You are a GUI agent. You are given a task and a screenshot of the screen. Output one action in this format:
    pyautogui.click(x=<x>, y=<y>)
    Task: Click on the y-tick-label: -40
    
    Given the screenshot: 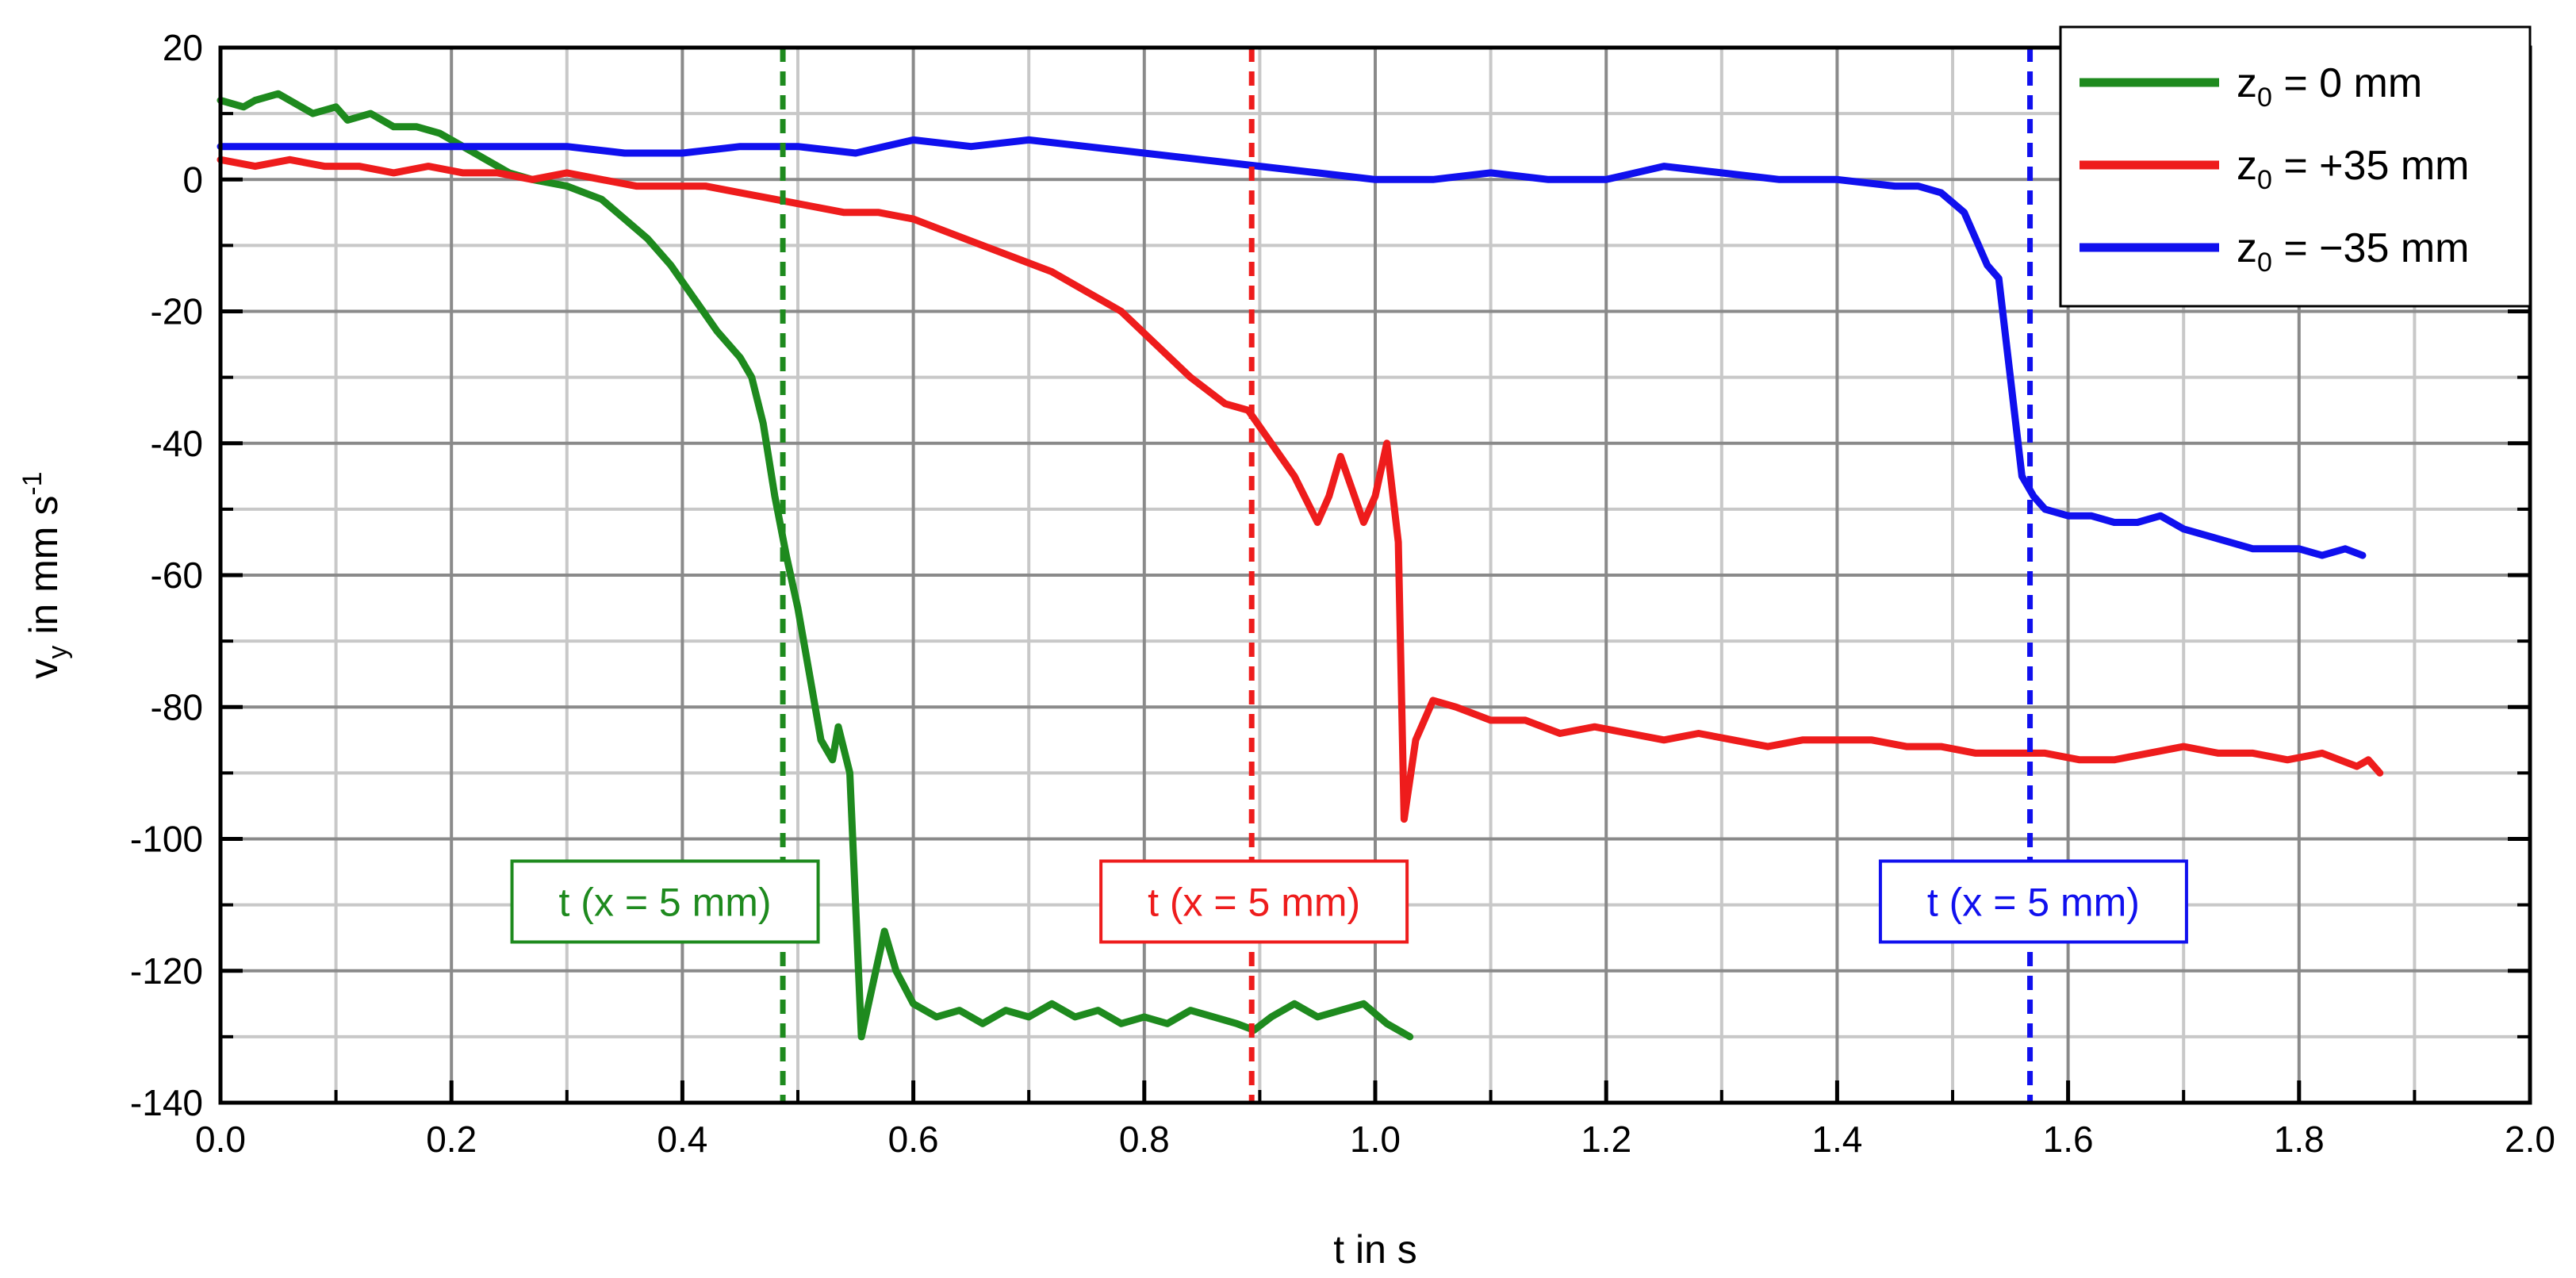 What is the action you would take?
    pyautogui.click(x=177, y=444)
    